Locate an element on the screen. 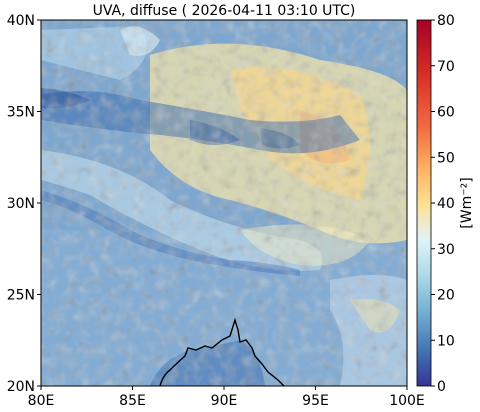 The image size is (480, 412). lat-tick-label: 25N is located at coordinates (21, 296).